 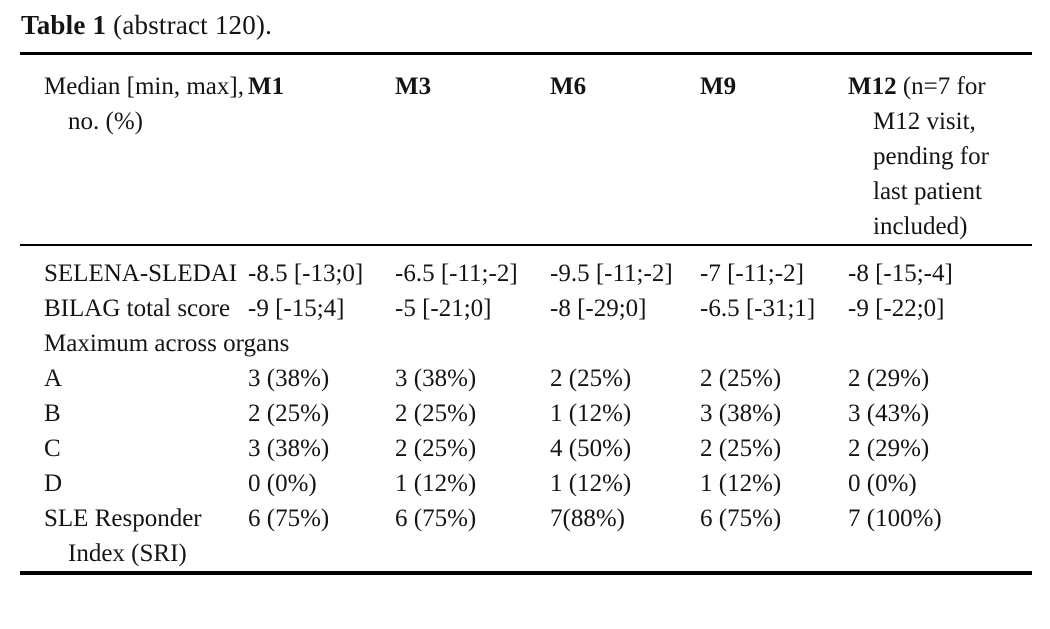 I want to click on cell-value: 4 (50%), so click(x=591, y=448).